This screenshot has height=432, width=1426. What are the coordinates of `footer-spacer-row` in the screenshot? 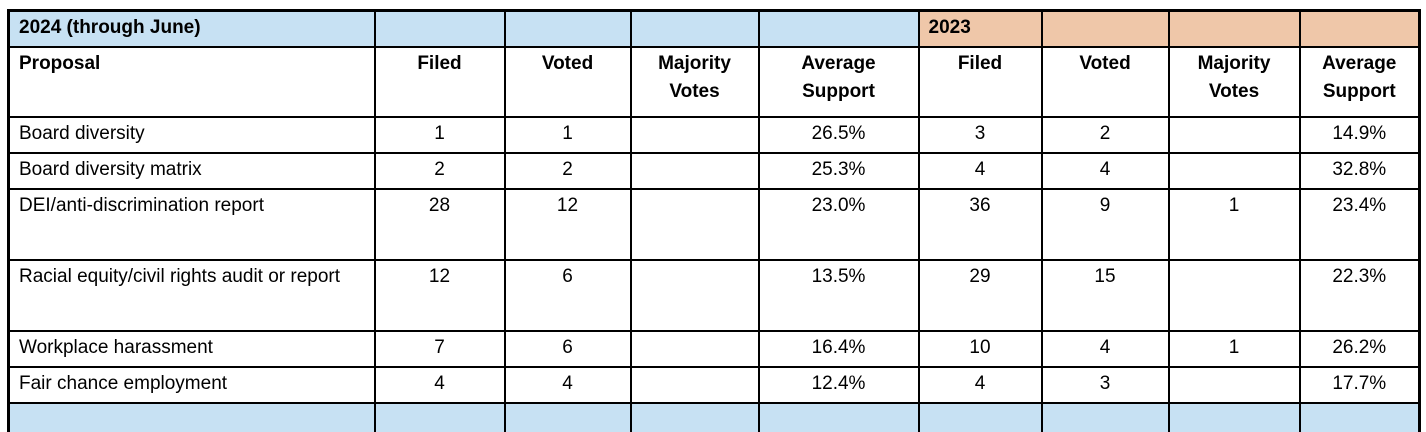 It's located at (714, 417).